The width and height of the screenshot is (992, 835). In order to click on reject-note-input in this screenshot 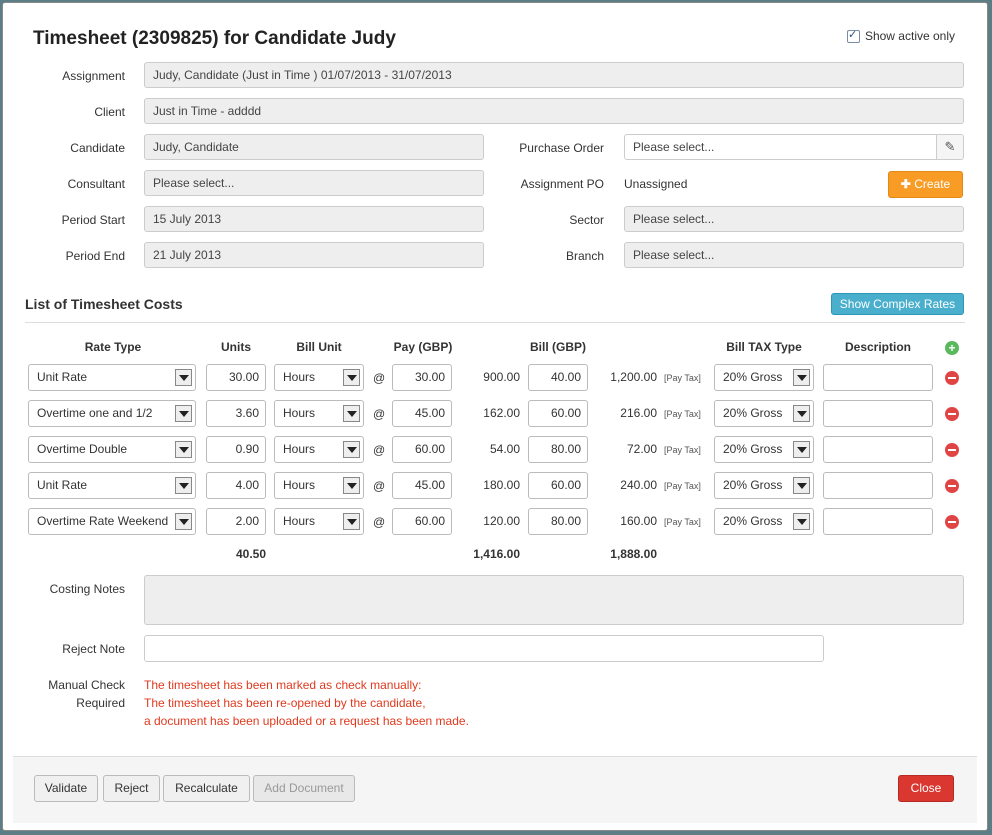, I will do `click(484, 648)`.